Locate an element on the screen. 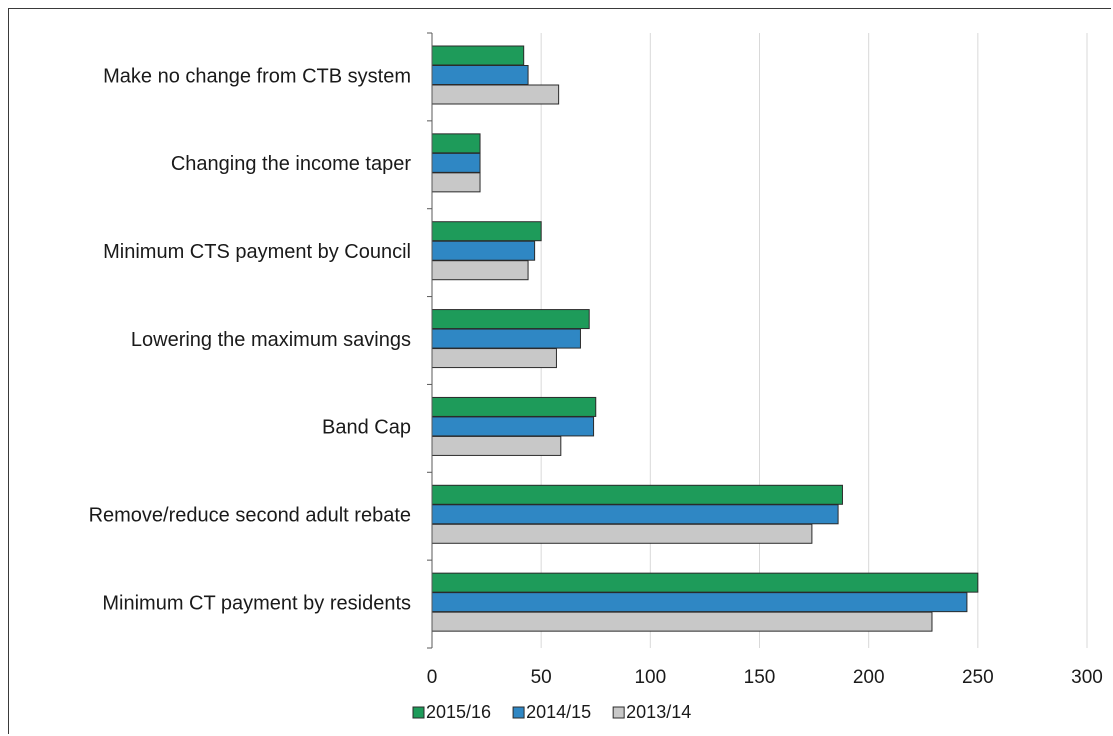  x-tick-label-200: 200 is located at coordinates (869, 677).